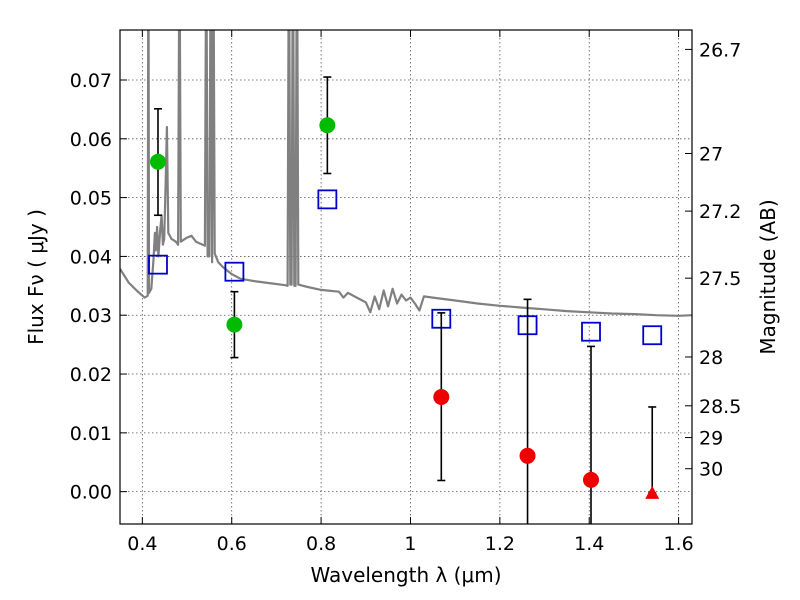  What do you see at coordinates (720, 407) in the screenshot?
I see `right-tick-label: 28.5` at bounding box center [720, 407].